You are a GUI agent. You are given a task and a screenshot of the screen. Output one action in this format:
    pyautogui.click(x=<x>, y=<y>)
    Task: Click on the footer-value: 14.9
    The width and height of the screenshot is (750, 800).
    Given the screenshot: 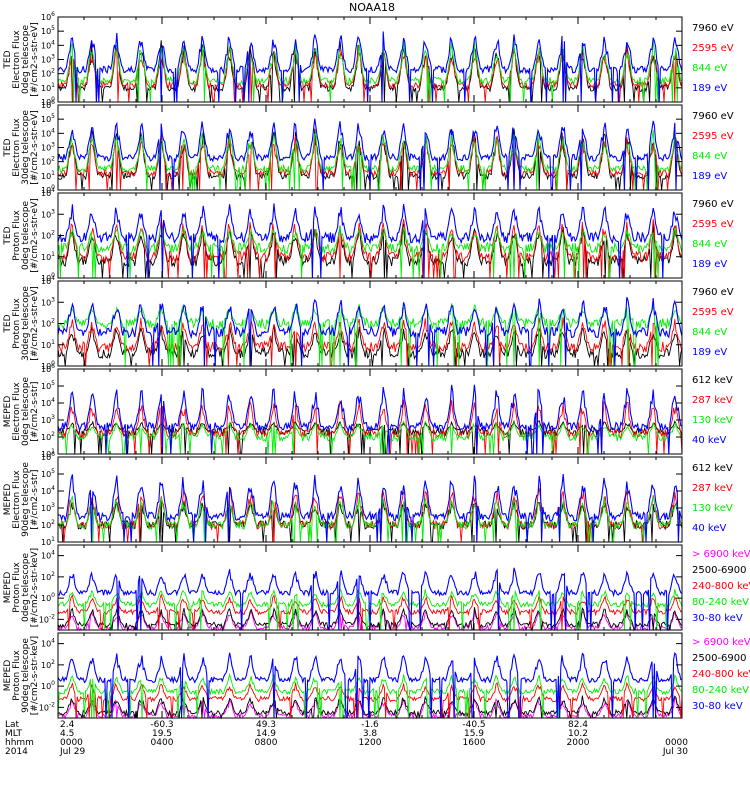 What is the action you would take?
    pyautogui.click(x=266, y=734)
    